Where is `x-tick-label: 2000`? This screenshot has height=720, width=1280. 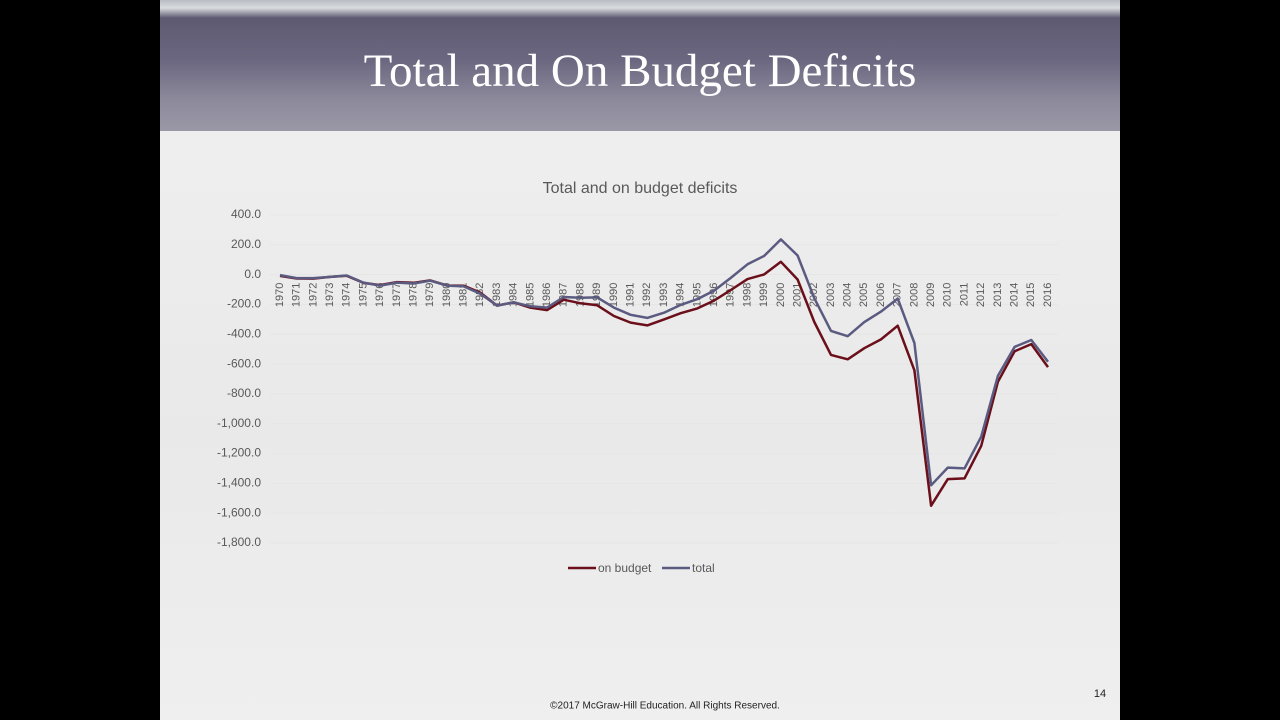 x-tick-label: 2000 is located at coordinates (781, 295).